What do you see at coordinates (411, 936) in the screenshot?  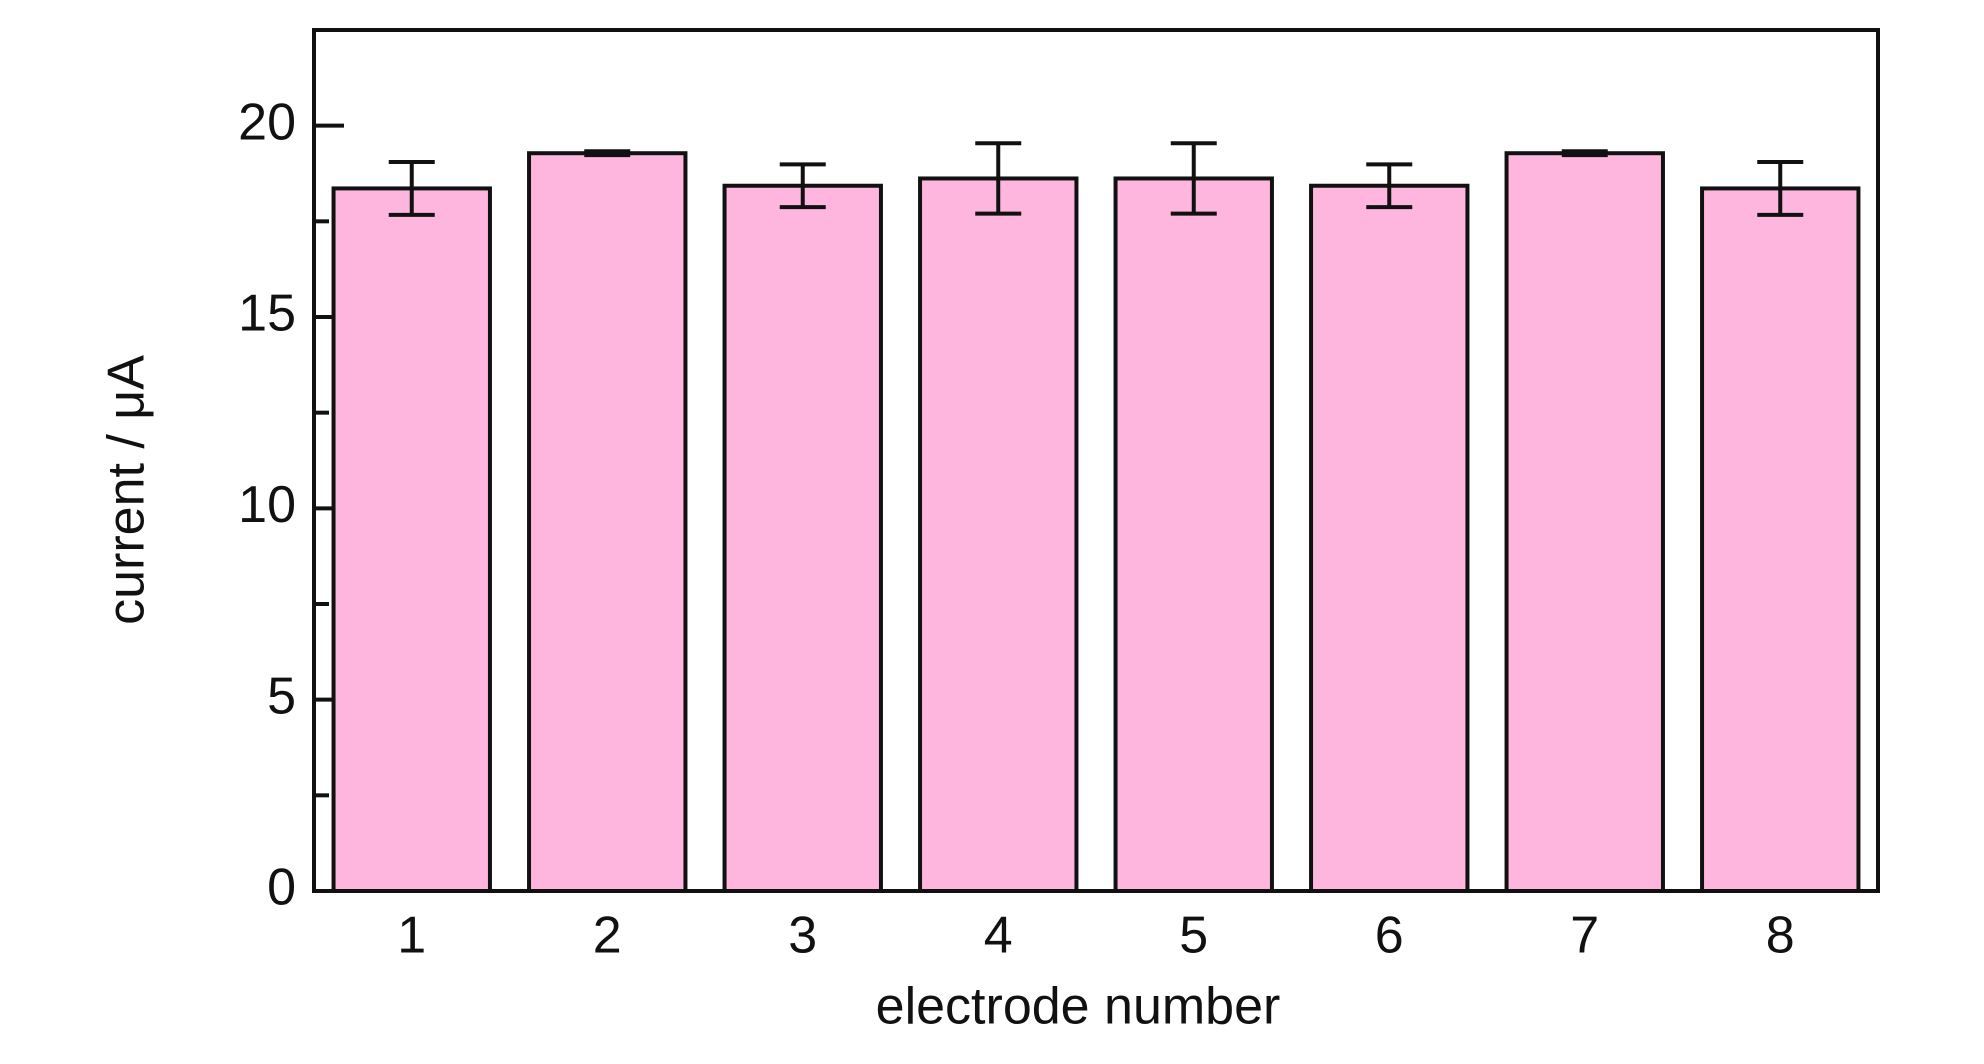 I see `x-tick-label: 1` at bounding box center [411, 936].